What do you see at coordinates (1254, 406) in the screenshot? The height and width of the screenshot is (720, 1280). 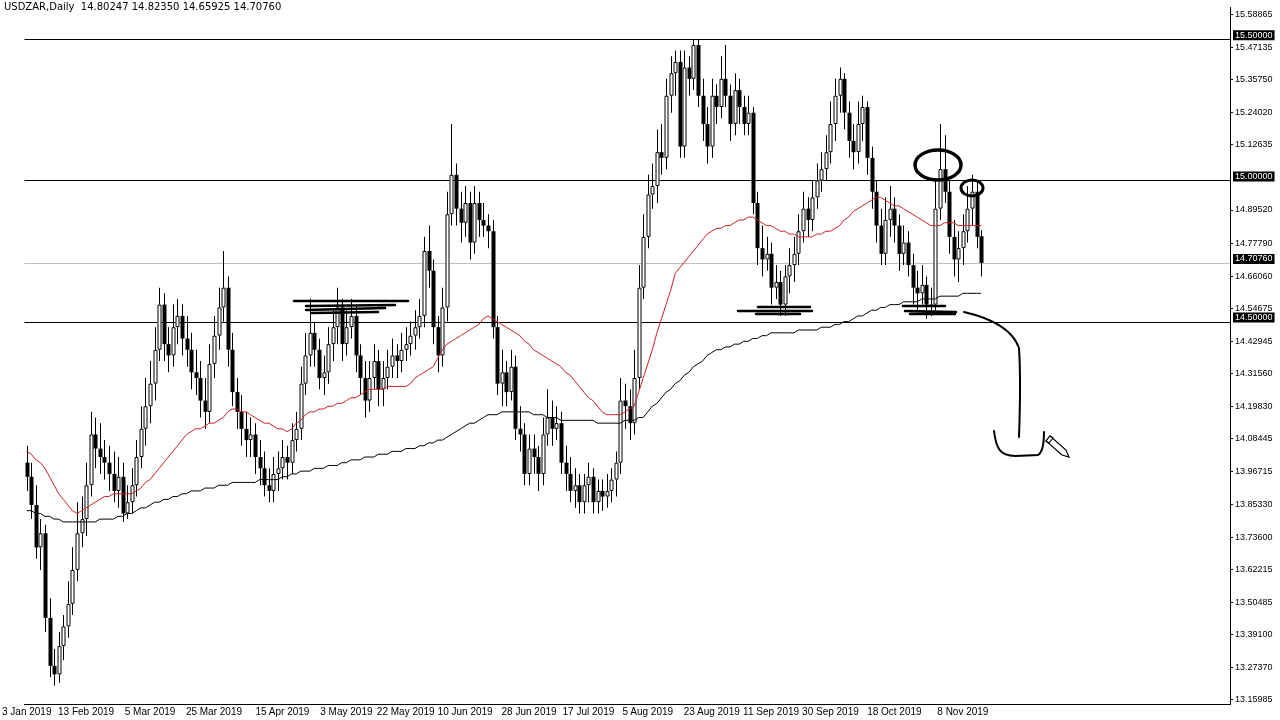 I see `y-tick-label: 14.19830` at bounding box center [1254, 406].